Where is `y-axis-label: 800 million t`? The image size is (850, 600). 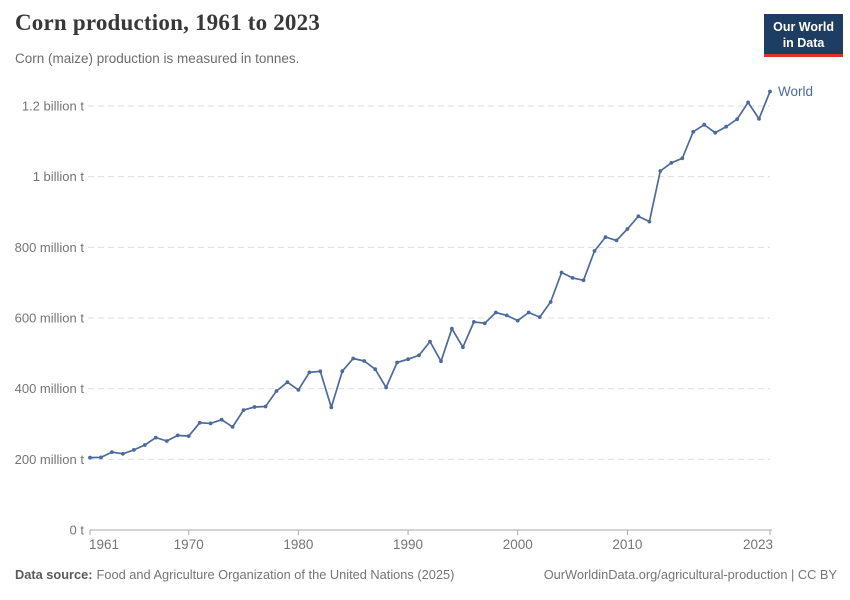 y-axis-label: 800 million t is located at coordinates (50, 247).